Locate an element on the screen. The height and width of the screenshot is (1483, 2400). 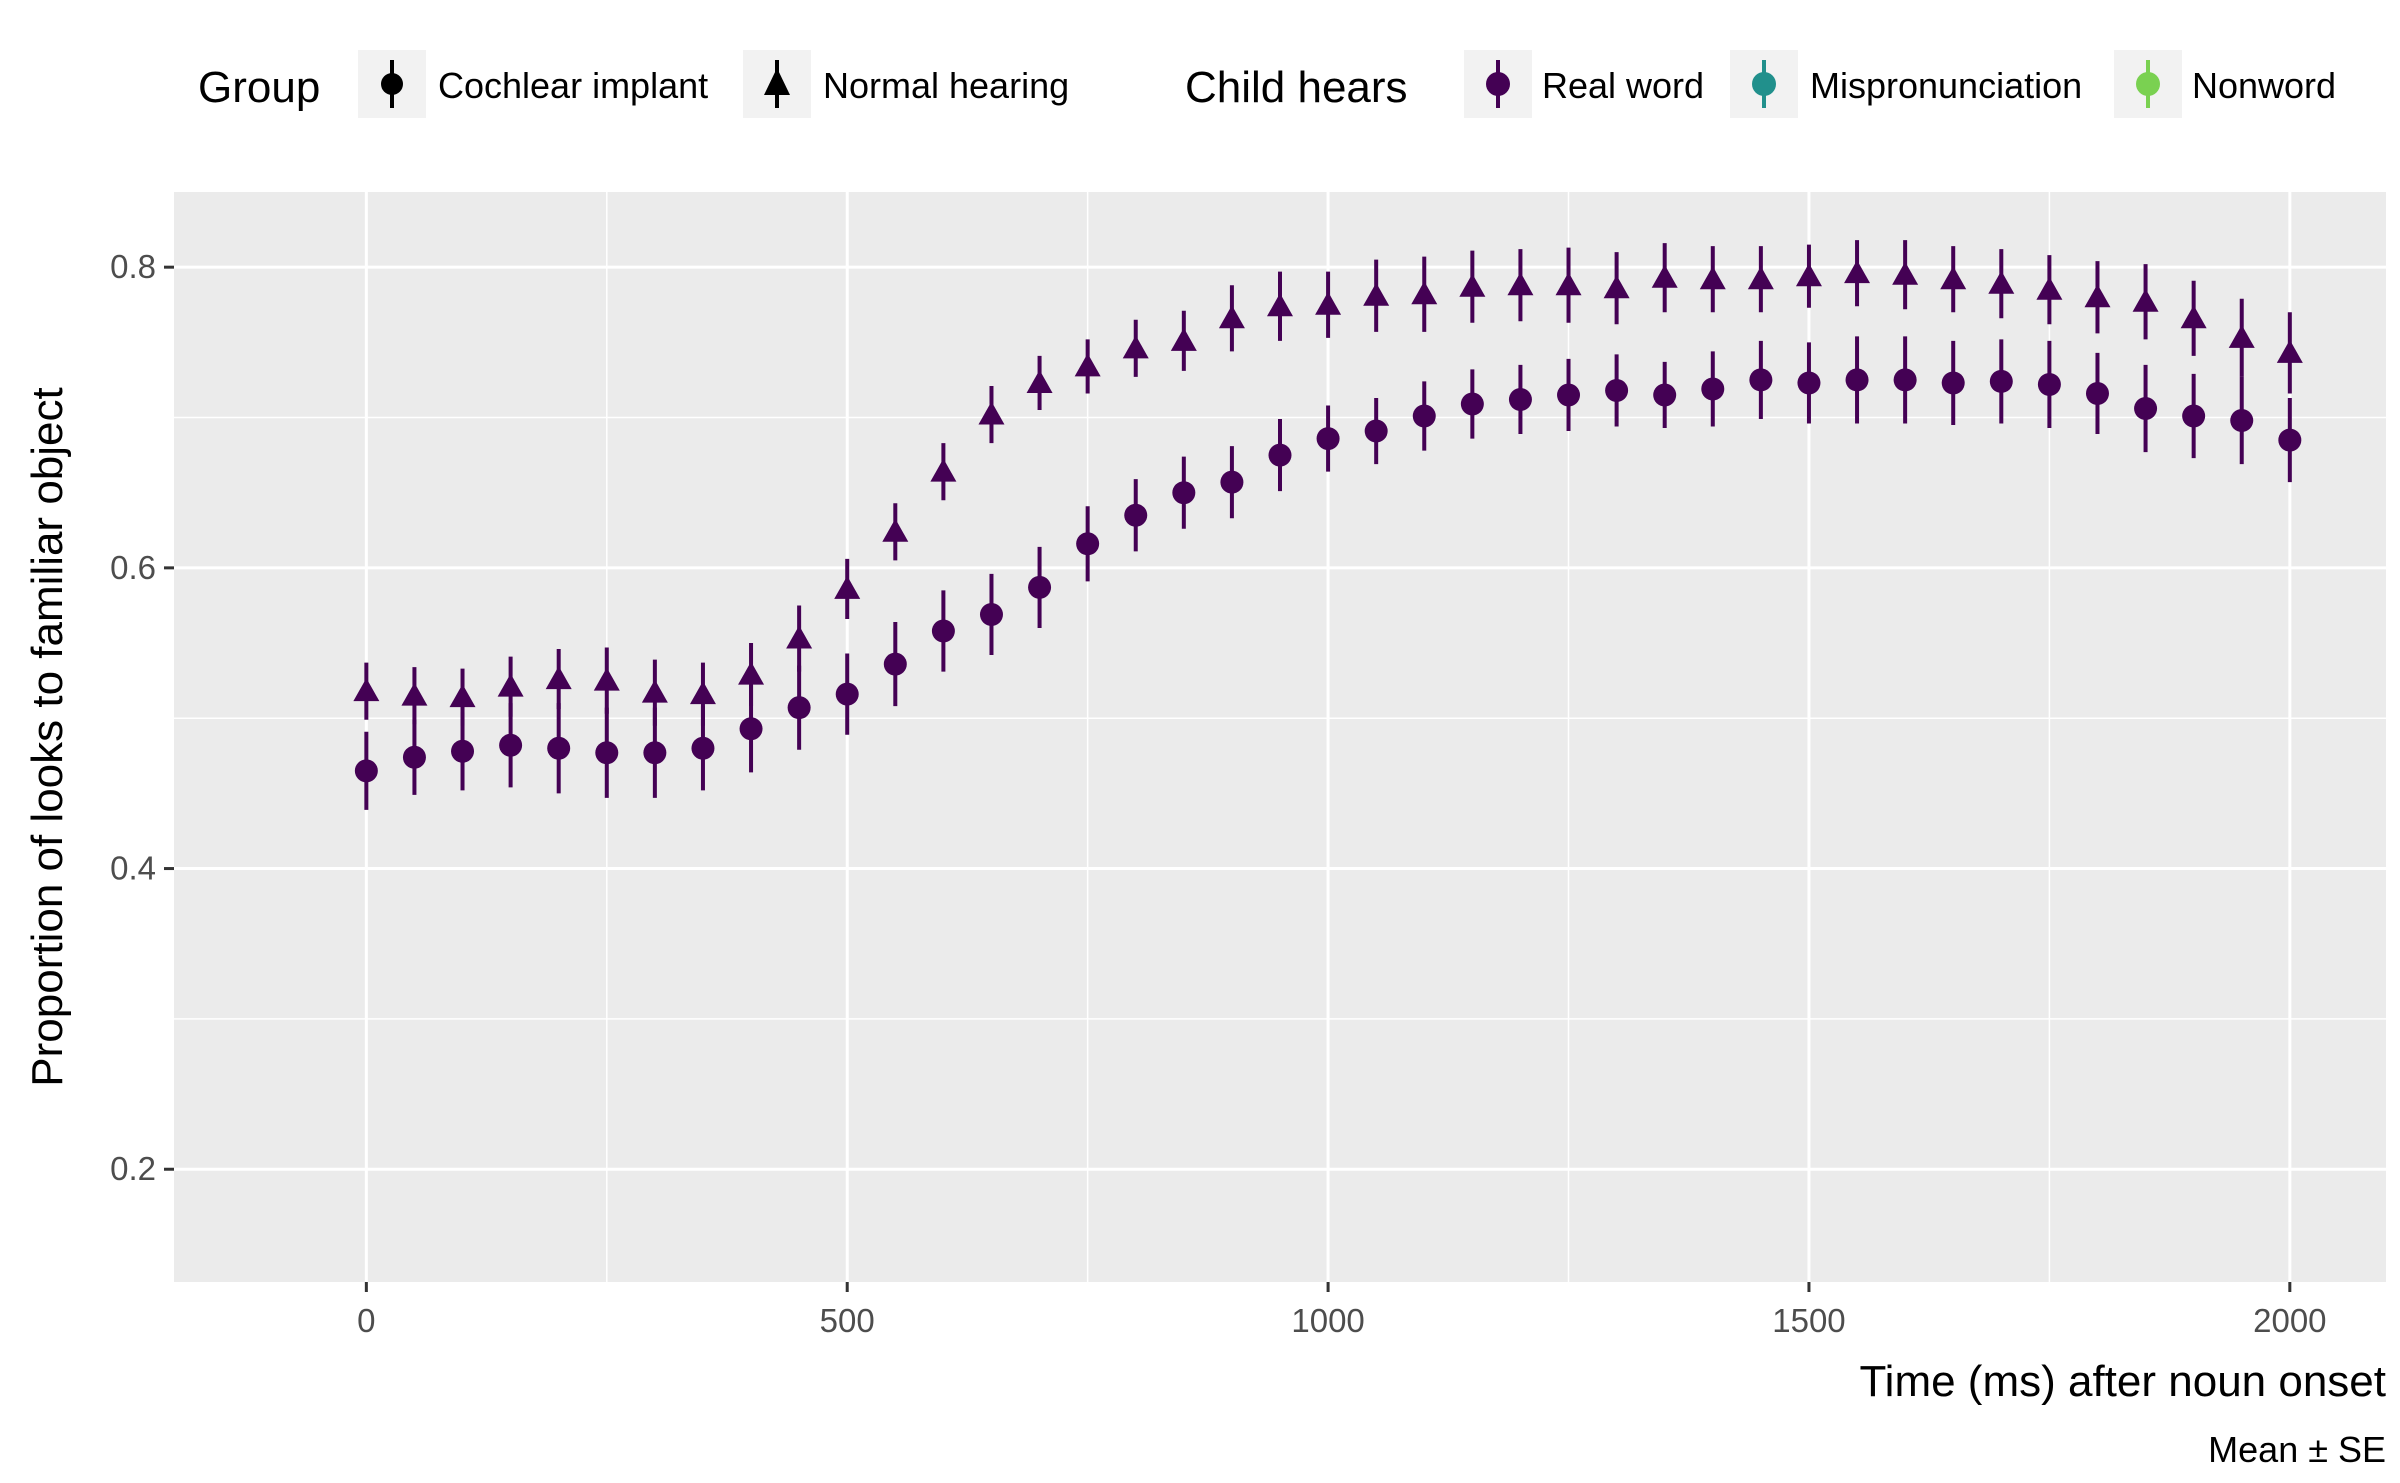
y-tick-label: 0.4 is located at coordinates (133, 868).